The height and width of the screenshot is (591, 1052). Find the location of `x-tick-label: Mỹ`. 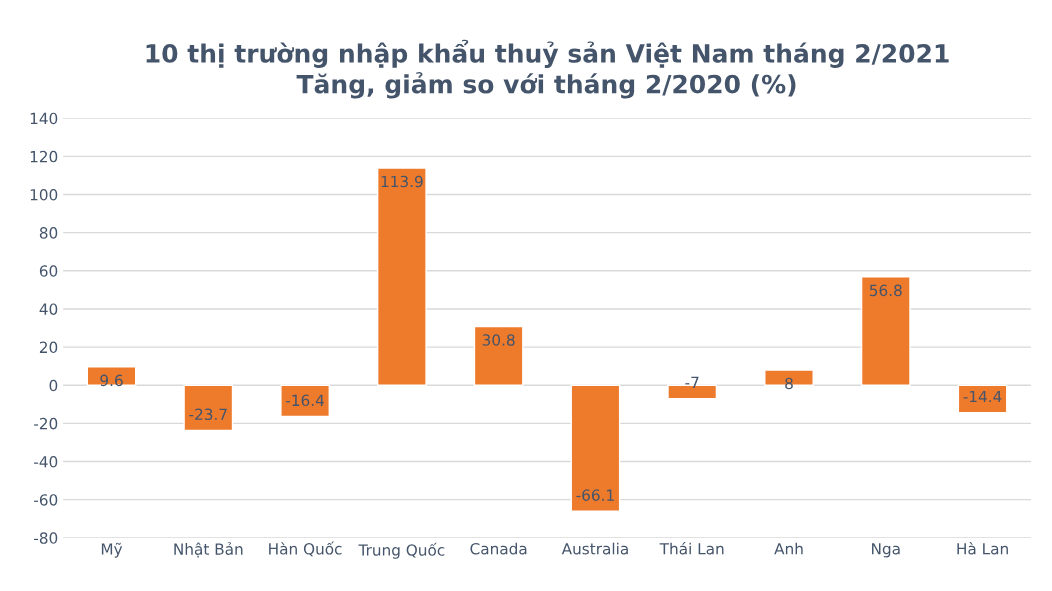

x-tick-label: Mỹ is located at coordinates (112, 550).